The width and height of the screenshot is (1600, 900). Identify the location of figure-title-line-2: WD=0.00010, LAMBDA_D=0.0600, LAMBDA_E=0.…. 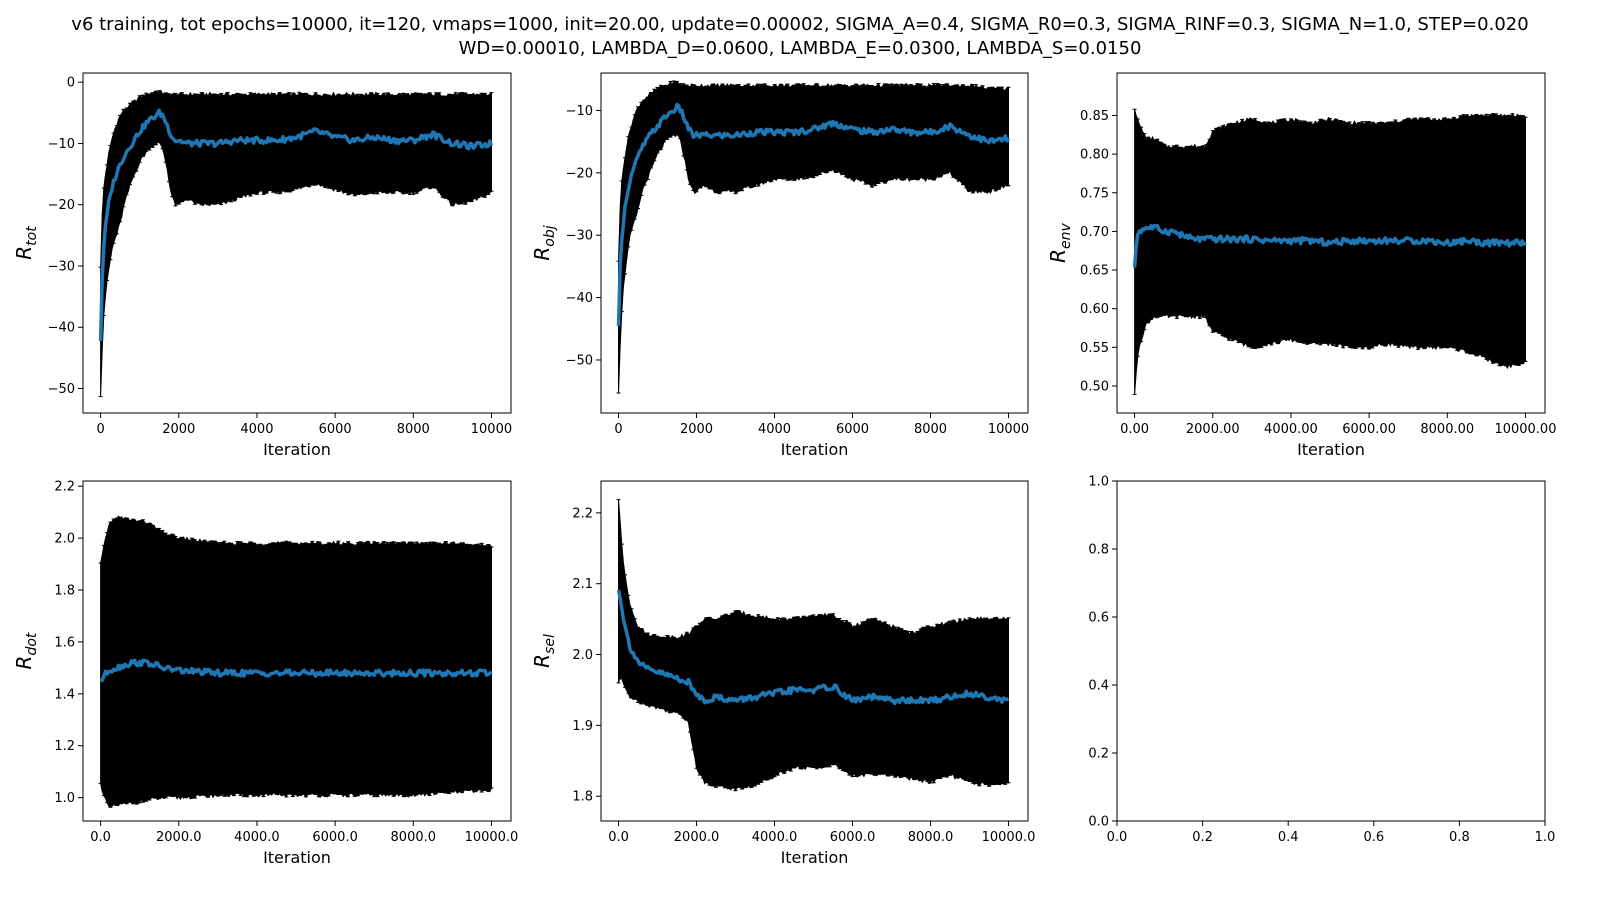
(800, 48).